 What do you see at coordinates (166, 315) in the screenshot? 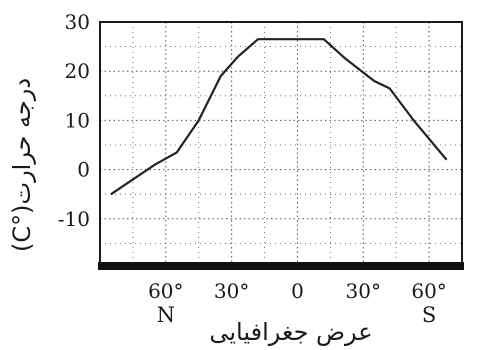
I see `north-label: N` at bounding box center [166, 315].